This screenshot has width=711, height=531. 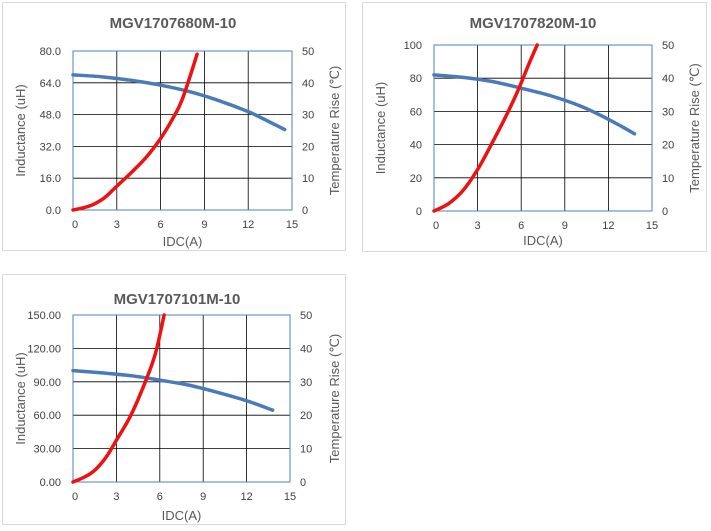 What do you see at coordinates (53, 211) in the screenshot?
I see `y-tick-label: 0.0` at bounding box center [53, 211].